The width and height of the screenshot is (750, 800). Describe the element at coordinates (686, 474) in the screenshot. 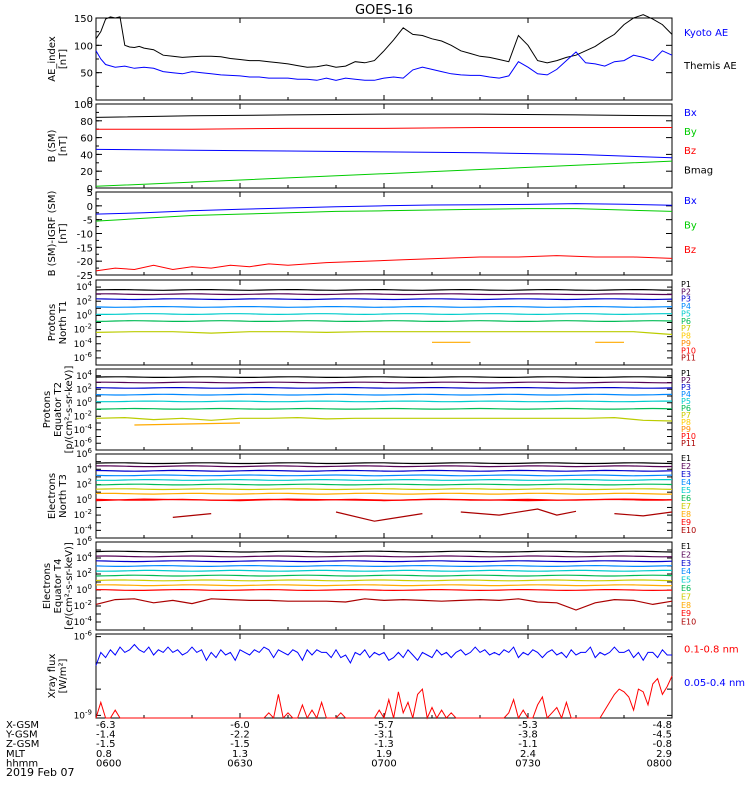

I see `legend-e3: E3` at that location.